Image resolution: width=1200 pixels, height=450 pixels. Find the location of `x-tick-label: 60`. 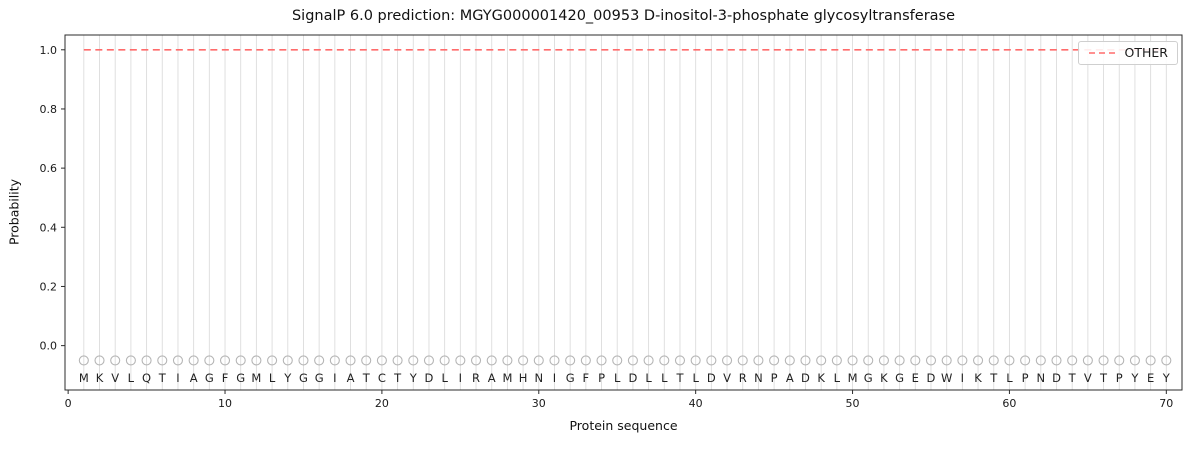

x-tick-label: 60 is located at coordinates (1009, 403).